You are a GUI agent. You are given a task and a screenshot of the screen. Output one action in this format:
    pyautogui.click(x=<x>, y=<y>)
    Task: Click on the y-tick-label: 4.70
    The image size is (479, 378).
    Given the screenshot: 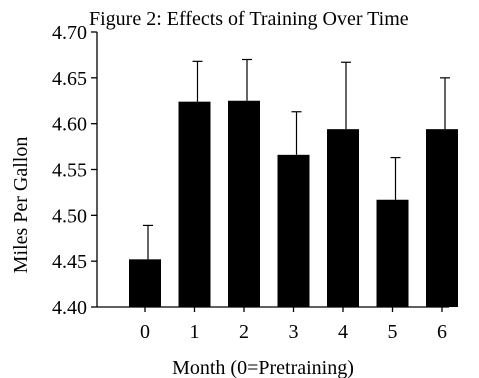 What is the action you would take?
    pyautogui.click(x=69, y=33)
    